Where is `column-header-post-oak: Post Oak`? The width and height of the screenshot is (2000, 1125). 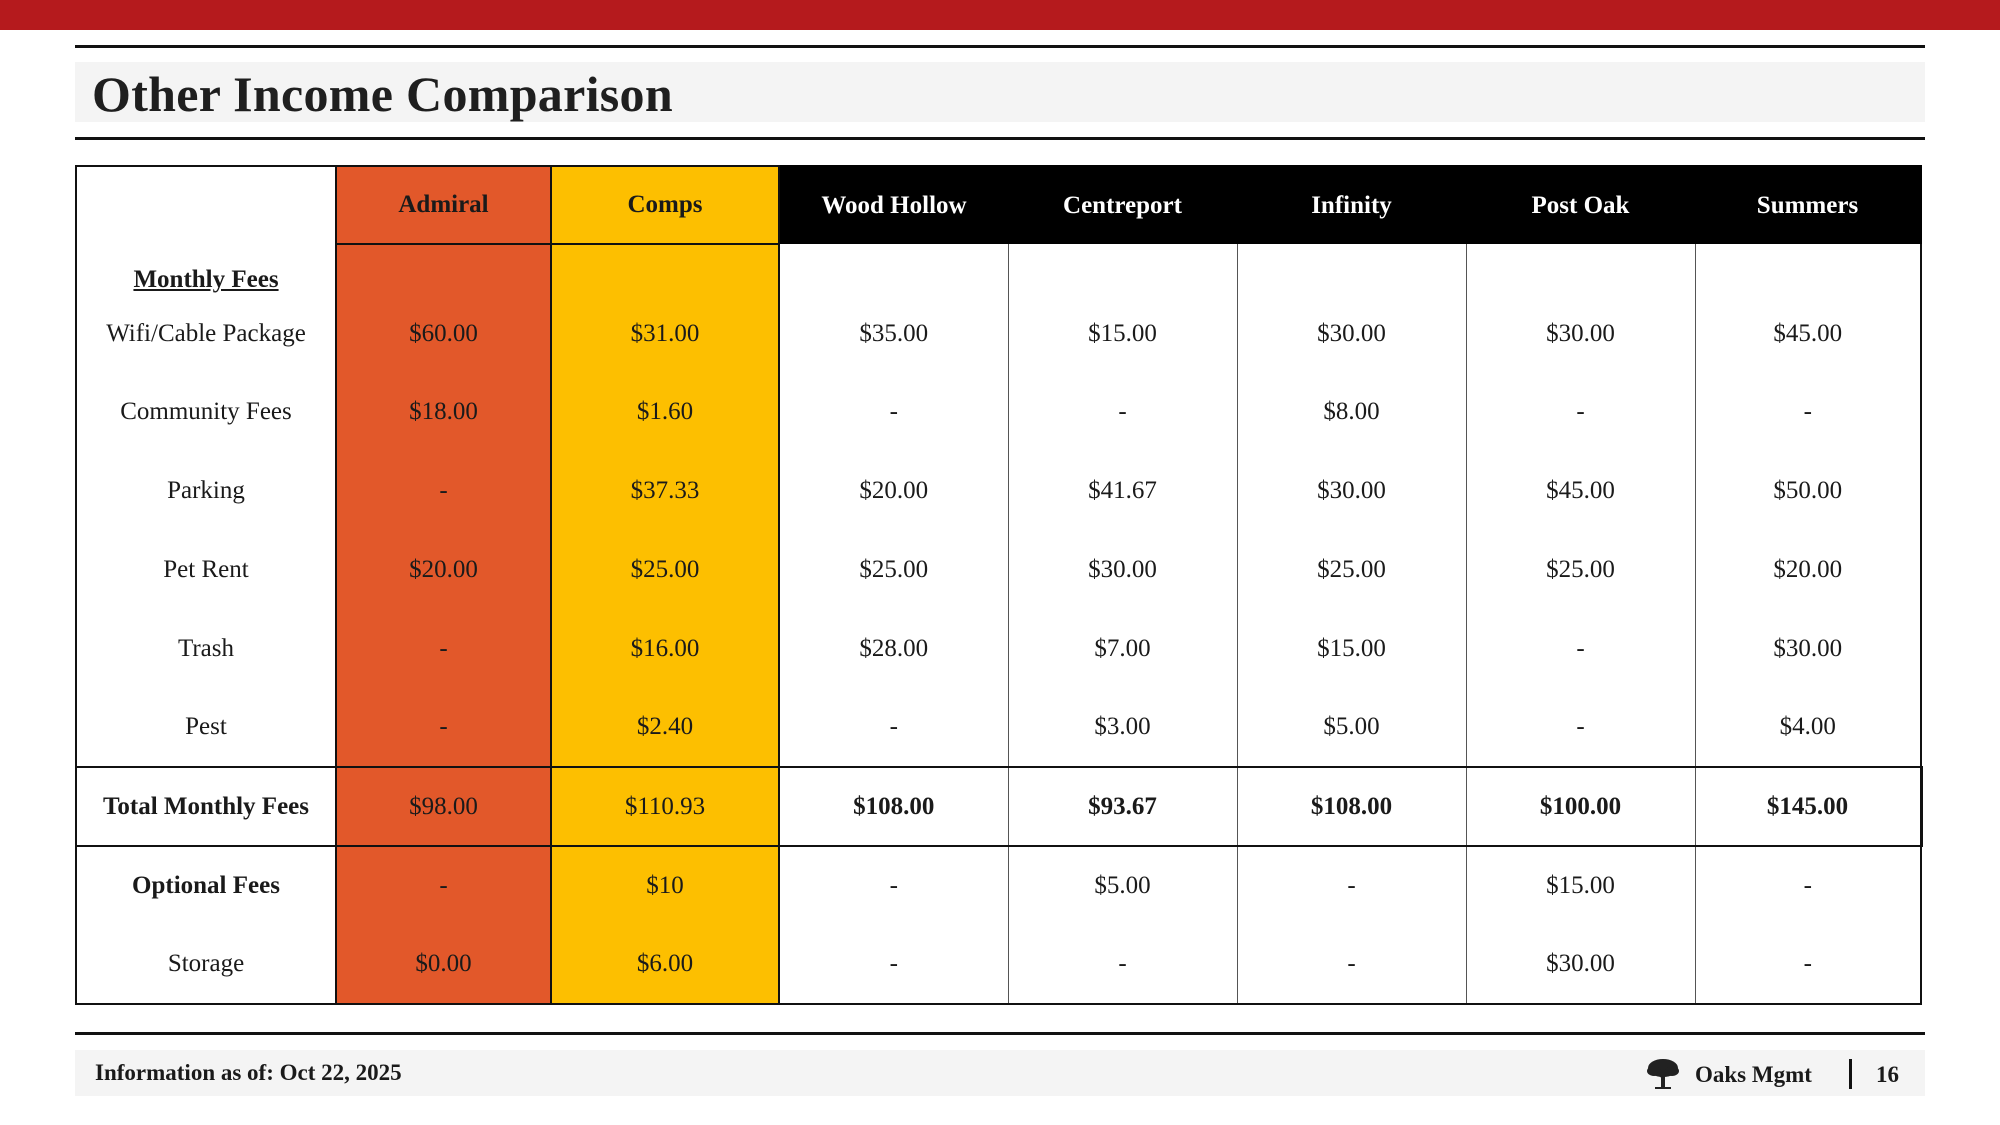
column-header-post-oak: Post Oak is located at coordinates (1580, 204).